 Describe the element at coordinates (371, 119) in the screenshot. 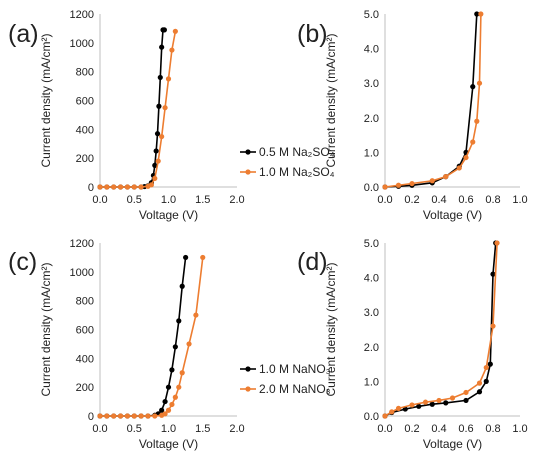

I see `y-tick-label-b: 2.0` at that location.